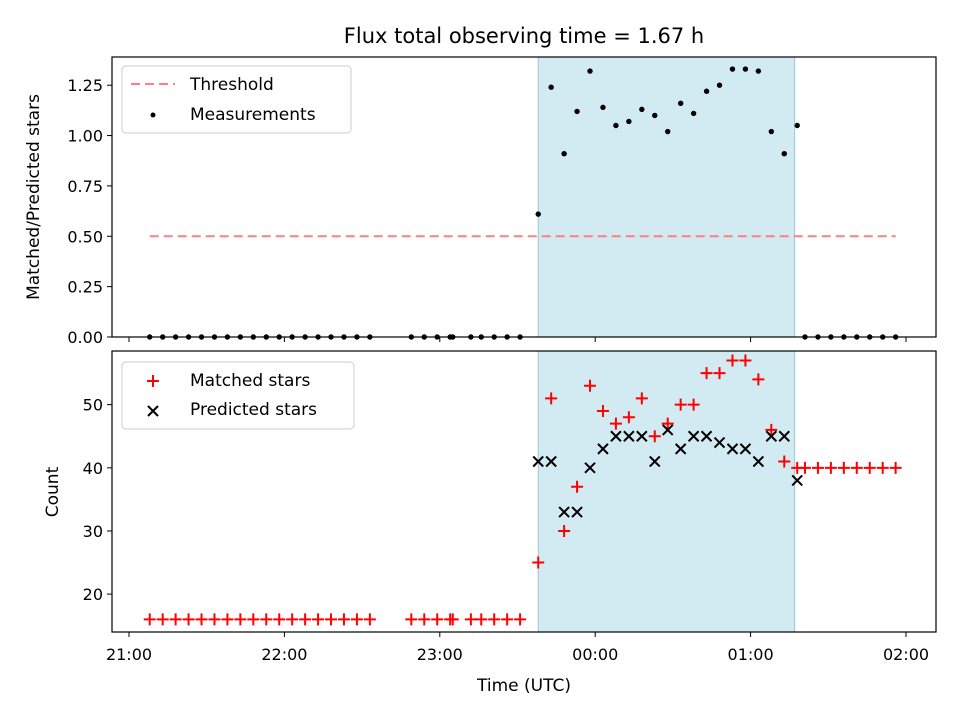 The image size is (960, 724). What do you see at coordinates (440, 654) in the screenshot?
I see `x-tick-label: 23:00` at bounding box center [440, 654].